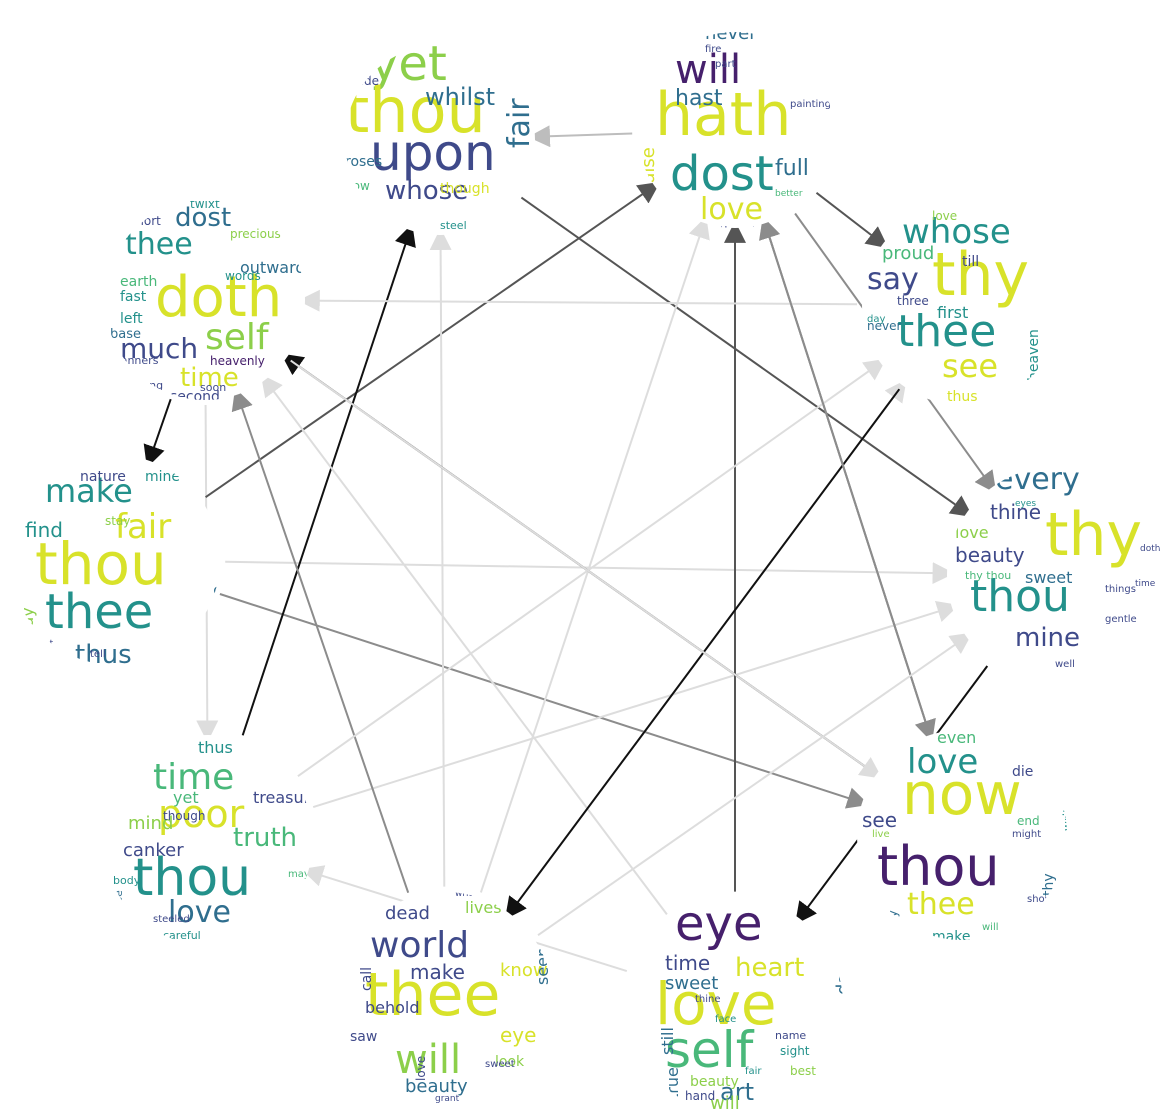  I want to click on cloud-word: dost, so click(203, 218).